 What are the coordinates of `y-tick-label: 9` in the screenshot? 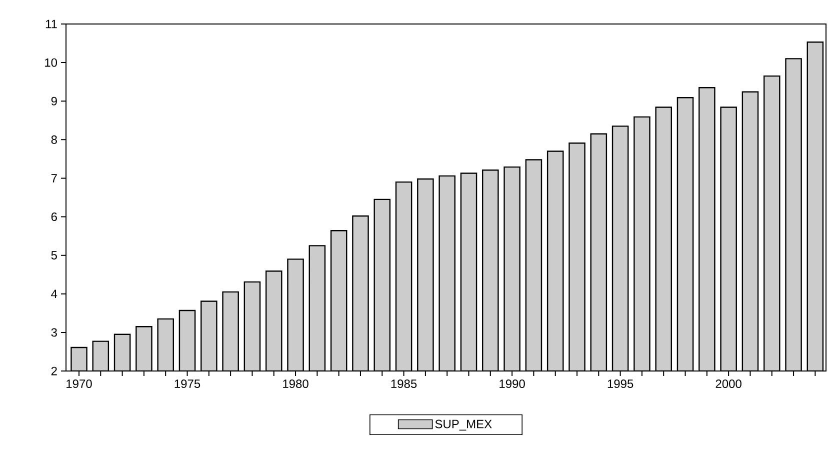 It's located at (54, 101).